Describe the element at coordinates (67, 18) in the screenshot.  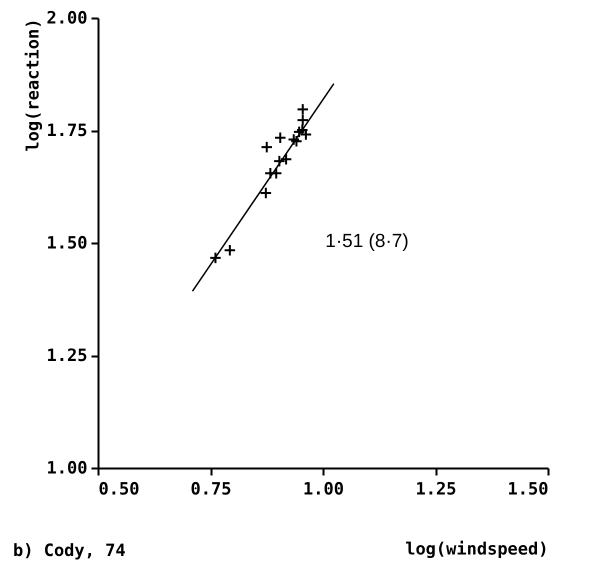
I see `y-tick-label: 2.00` at that location.